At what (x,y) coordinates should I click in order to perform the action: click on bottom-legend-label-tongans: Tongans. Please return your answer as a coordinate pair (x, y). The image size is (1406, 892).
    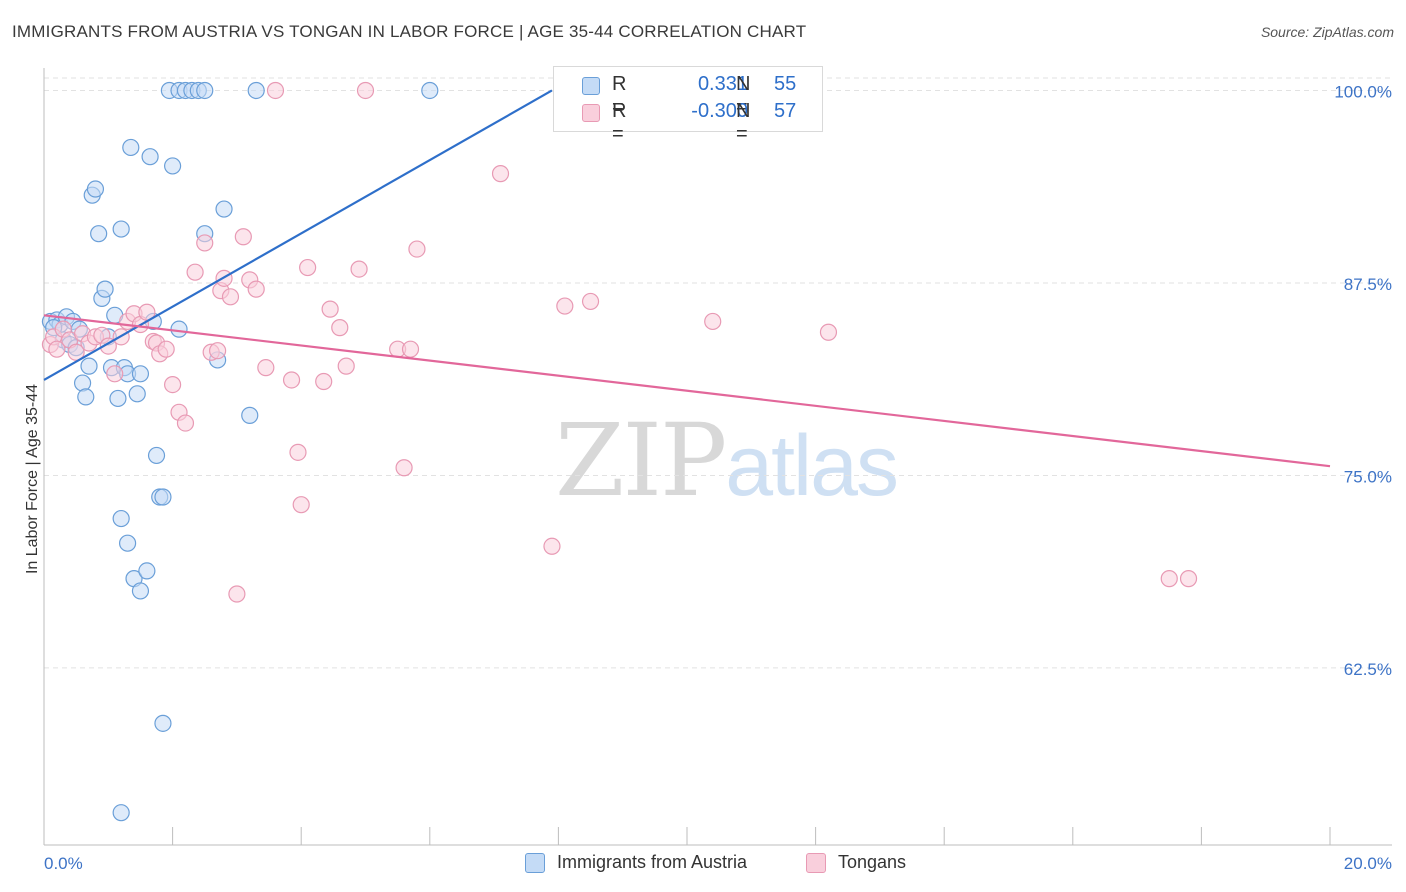
    Looking at the image, I should click on (872, 862).